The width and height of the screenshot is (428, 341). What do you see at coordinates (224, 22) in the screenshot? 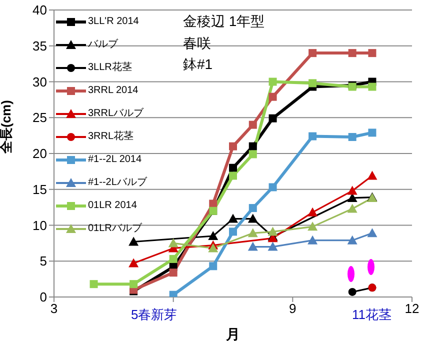
I see `annotation: 金稜辺 1年型` at bounding box center [224, 22].